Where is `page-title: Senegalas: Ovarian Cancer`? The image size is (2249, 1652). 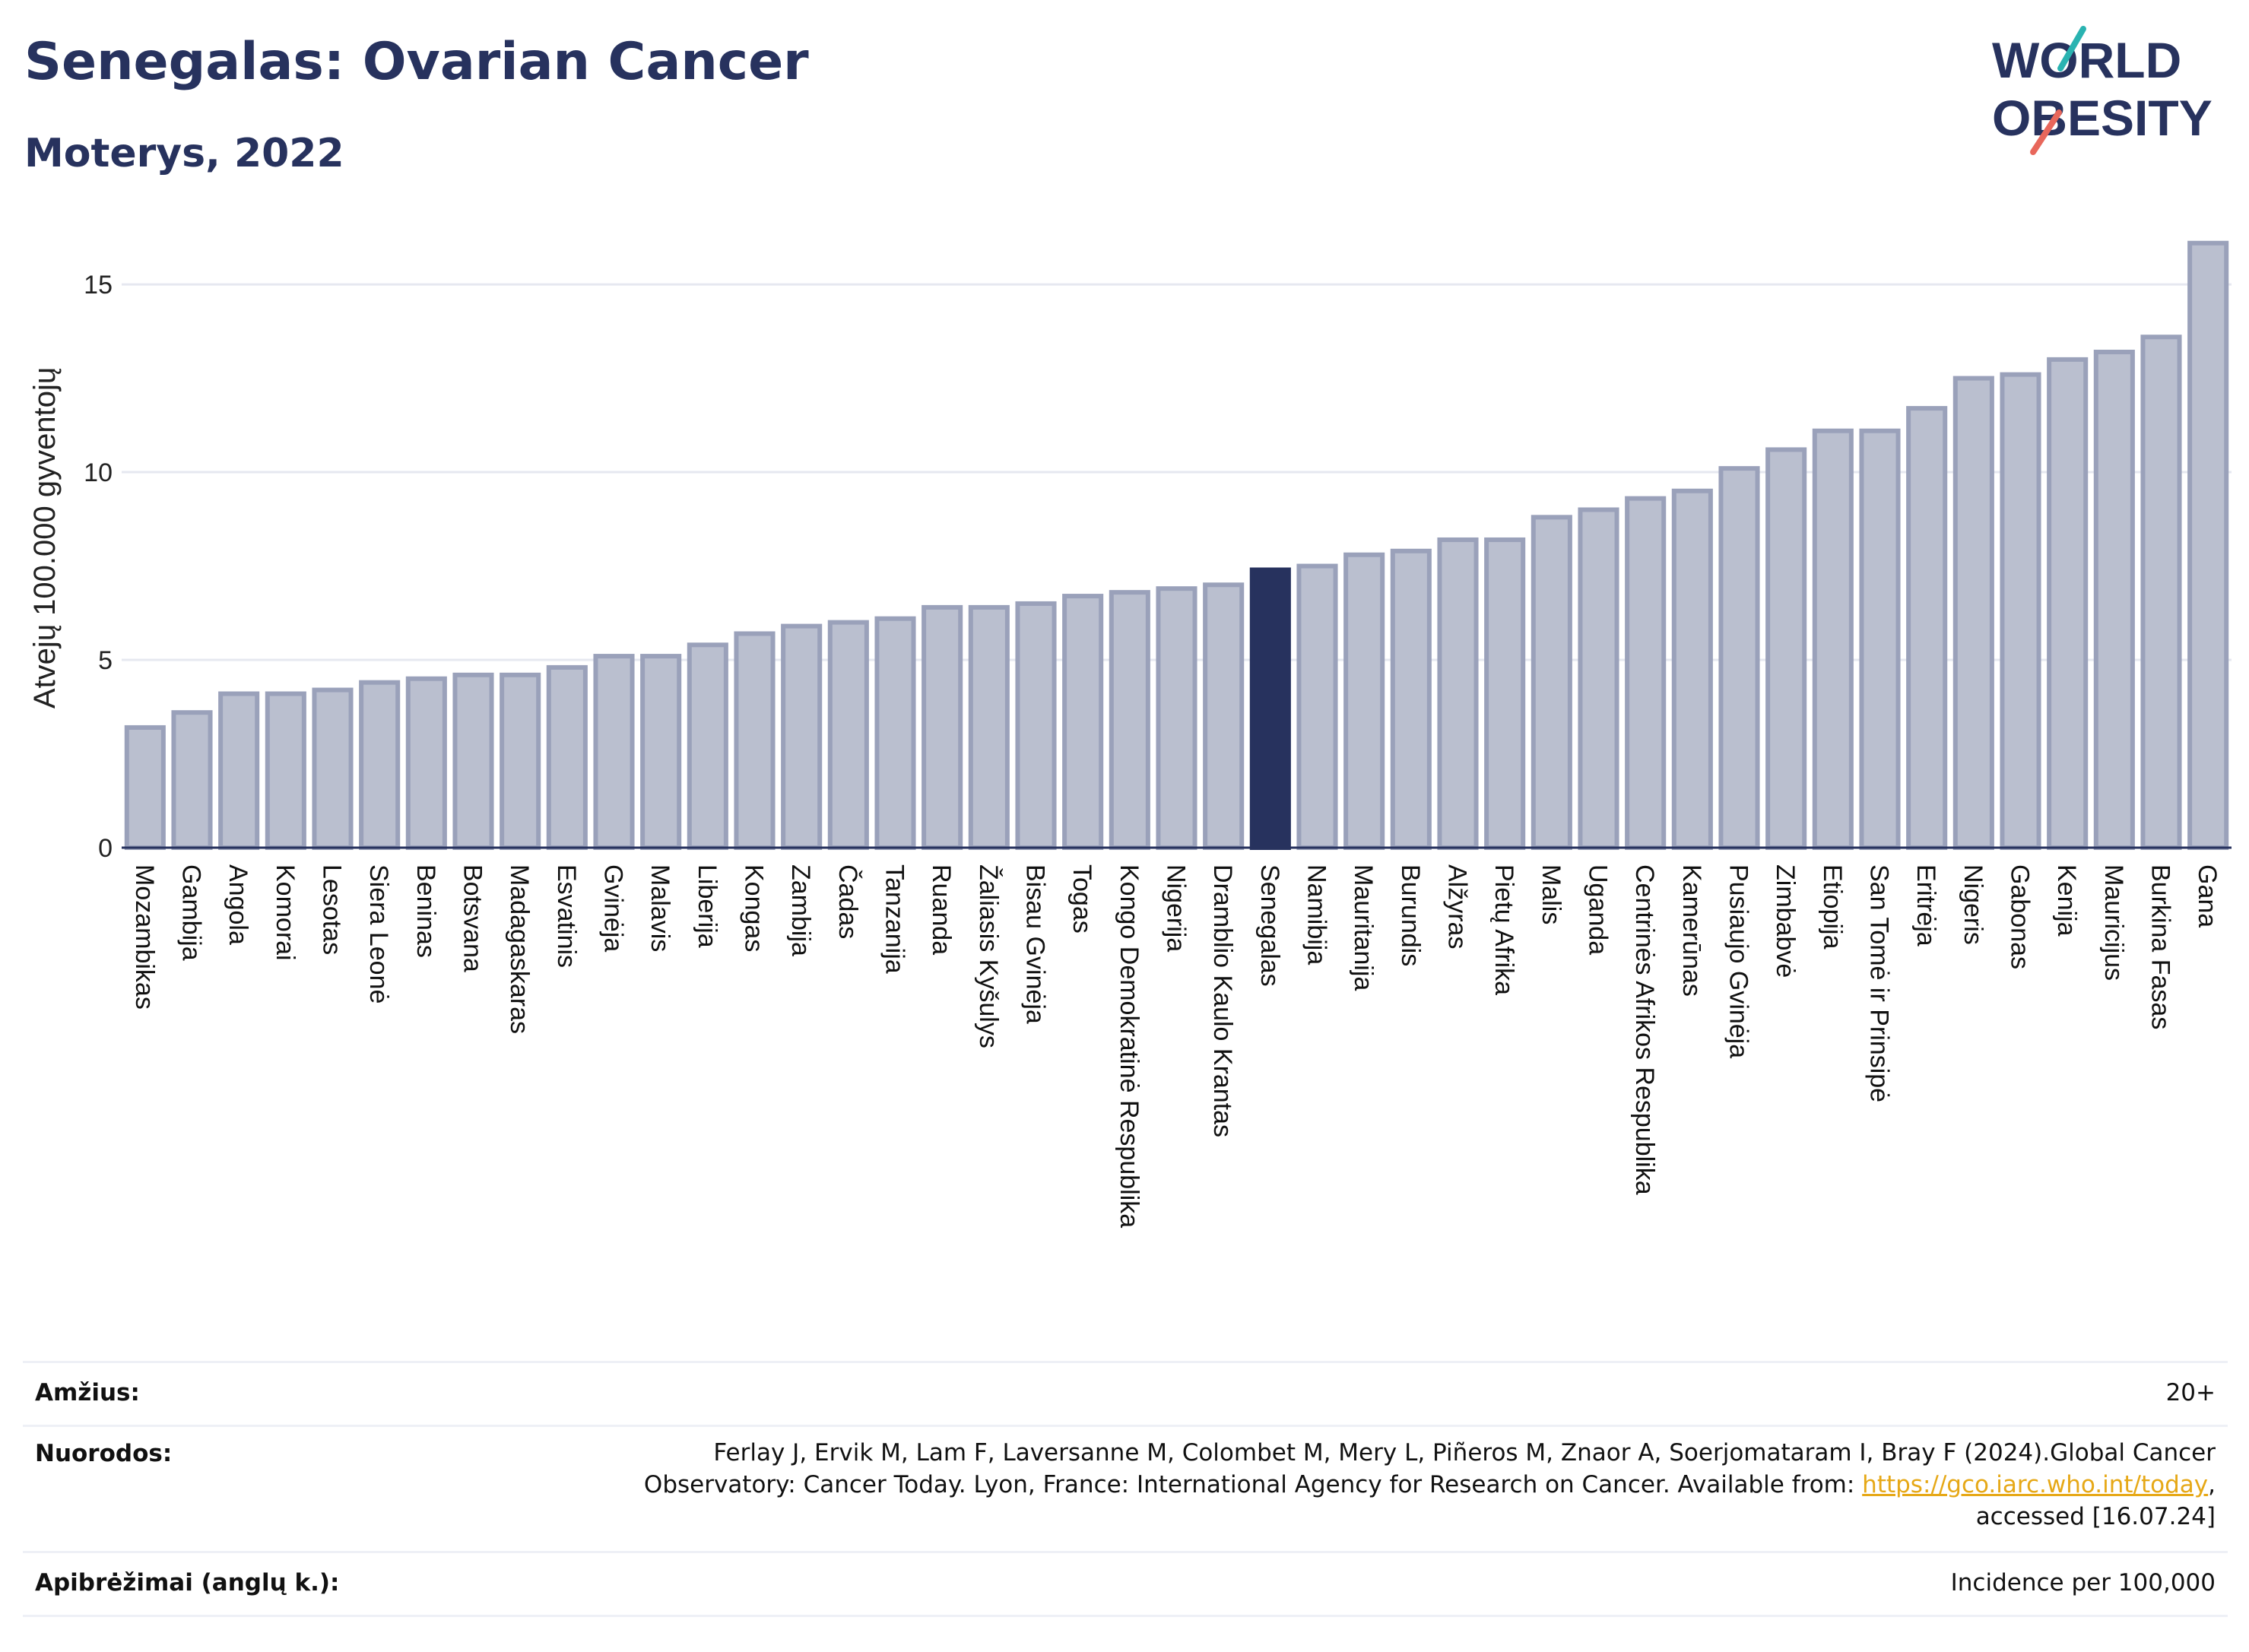 page-title: Senegalas: Ovarian Cancer is located at coordinates (416, 62).